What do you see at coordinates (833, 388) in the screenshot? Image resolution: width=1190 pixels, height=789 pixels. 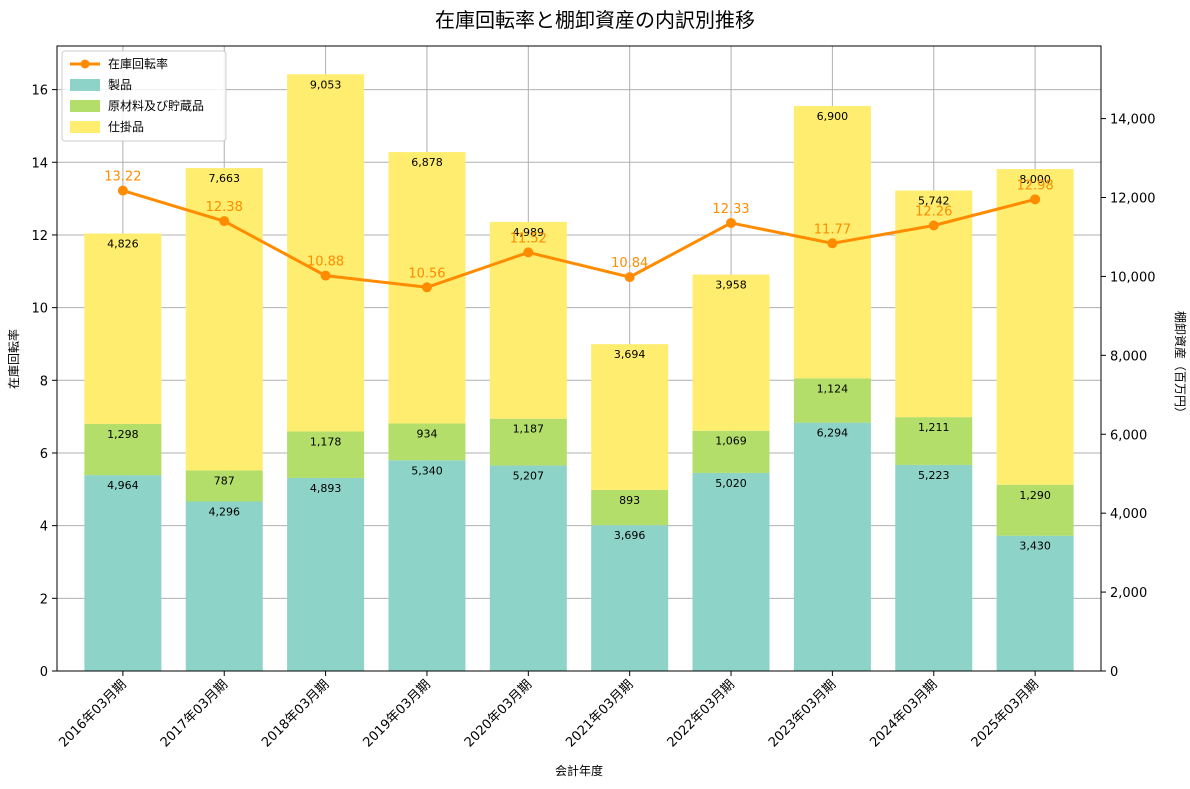 I see `bar-value-label: 1,124` at bounding box center [833, 388].